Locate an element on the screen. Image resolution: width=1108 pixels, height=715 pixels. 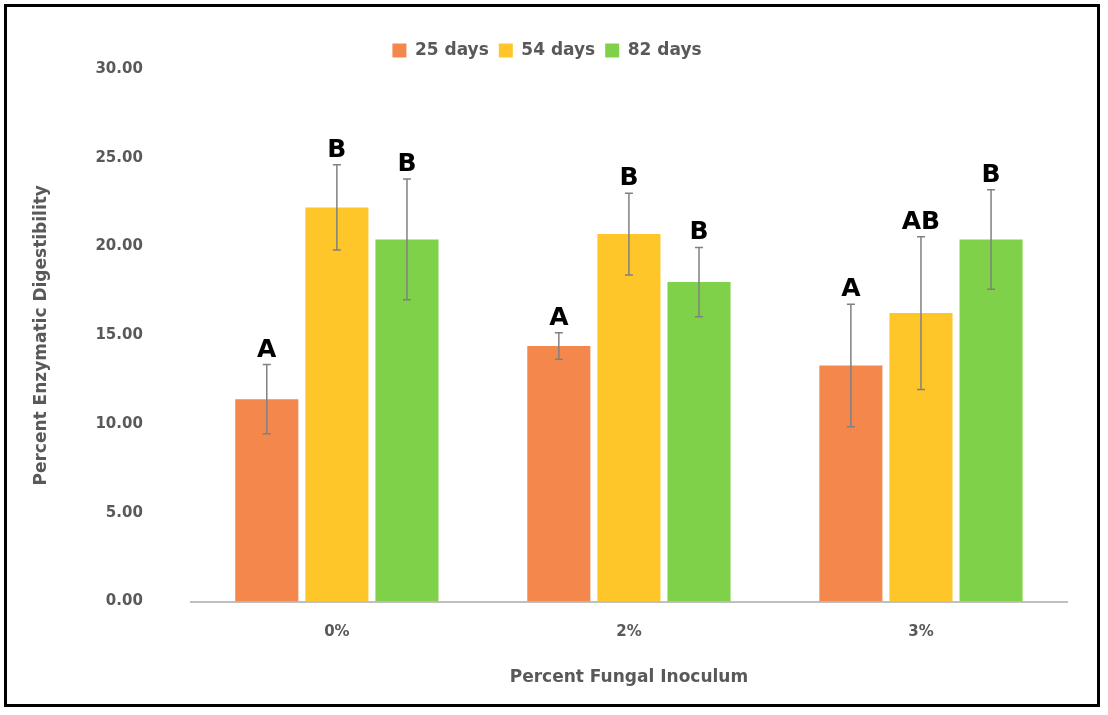
y-tick-label: 20.00 is located at coordinates (119, 245).